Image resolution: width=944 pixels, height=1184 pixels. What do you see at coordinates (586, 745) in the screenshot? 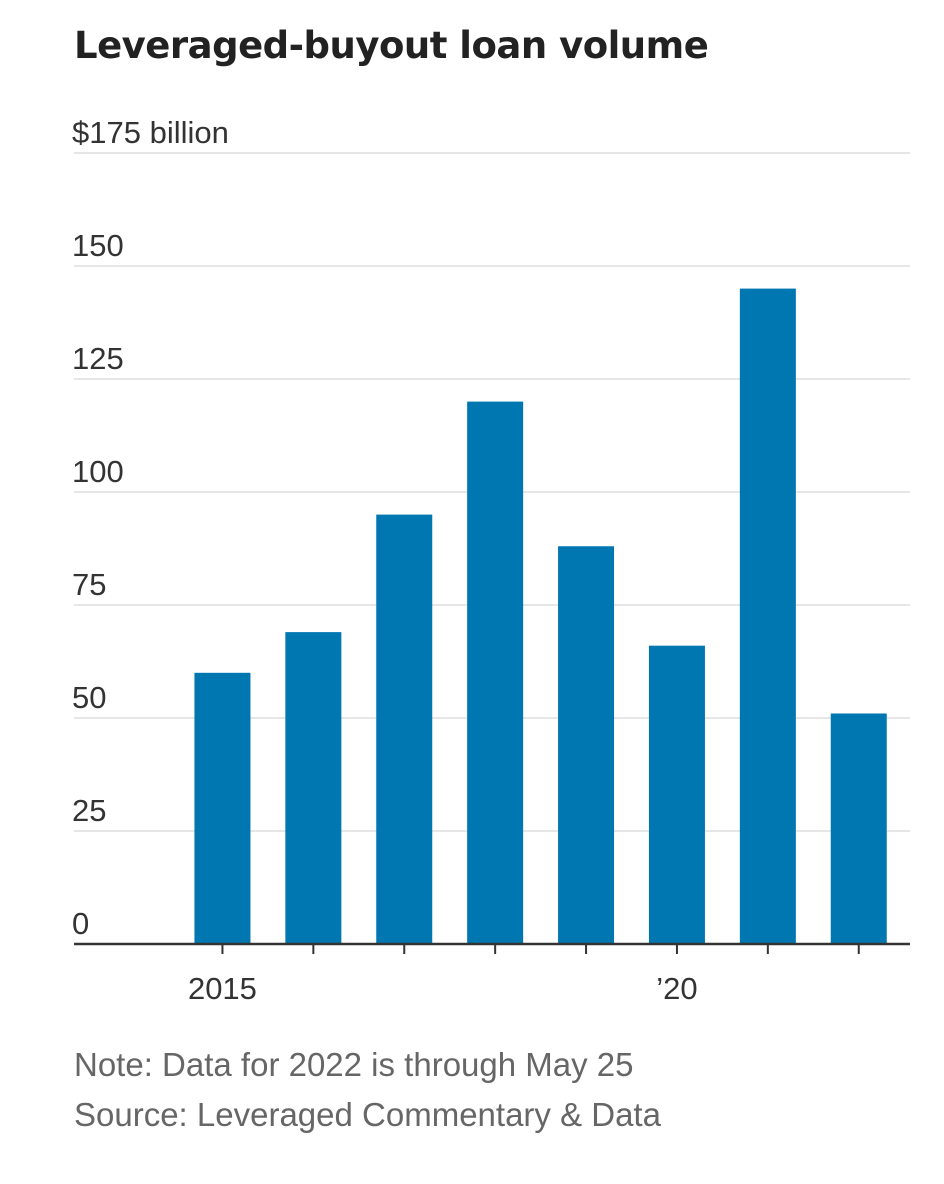
I see `bar-2019` at bounding box center [586, 745].